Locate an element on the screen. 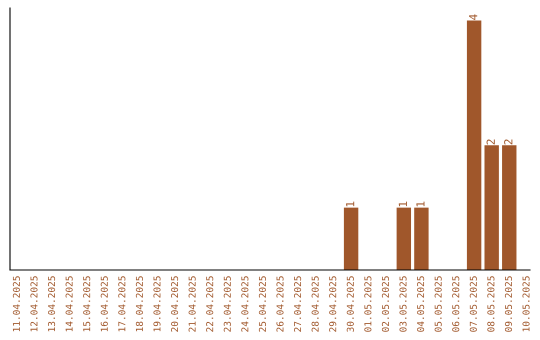  x-tick-label: 08.05.2025 is located at coordinates (490, 304).